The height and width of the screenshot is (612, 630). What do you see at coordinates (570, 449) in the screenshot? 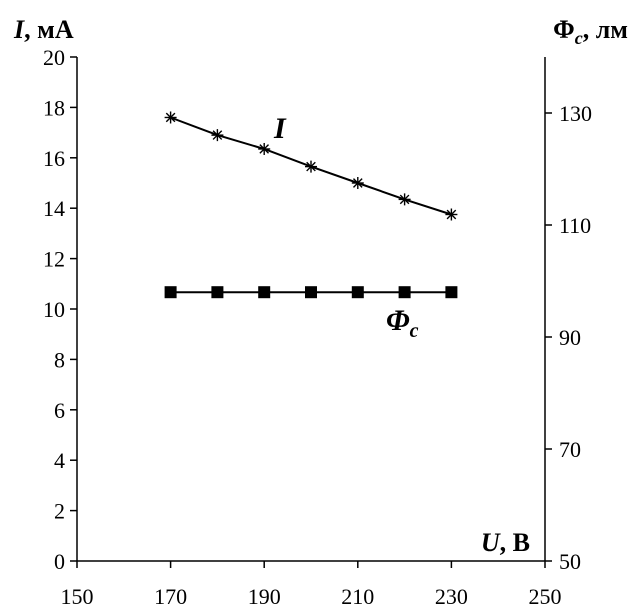
I see `right-y-tick-label: 70` at bounding box center [570, 449].